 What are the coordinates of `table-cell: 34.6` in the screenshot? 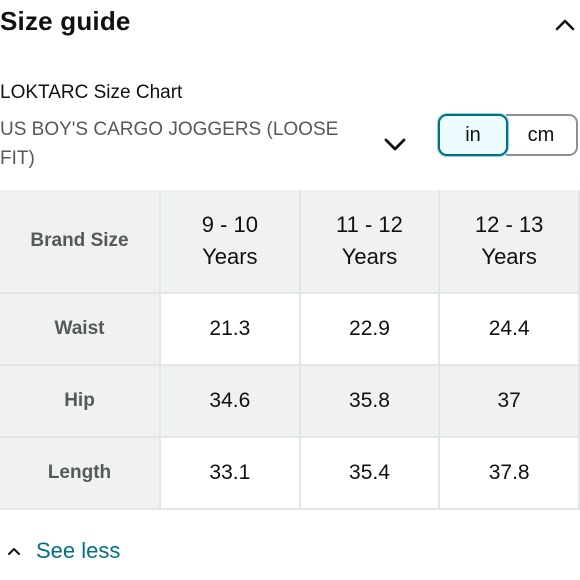 It's located at (230, 401).